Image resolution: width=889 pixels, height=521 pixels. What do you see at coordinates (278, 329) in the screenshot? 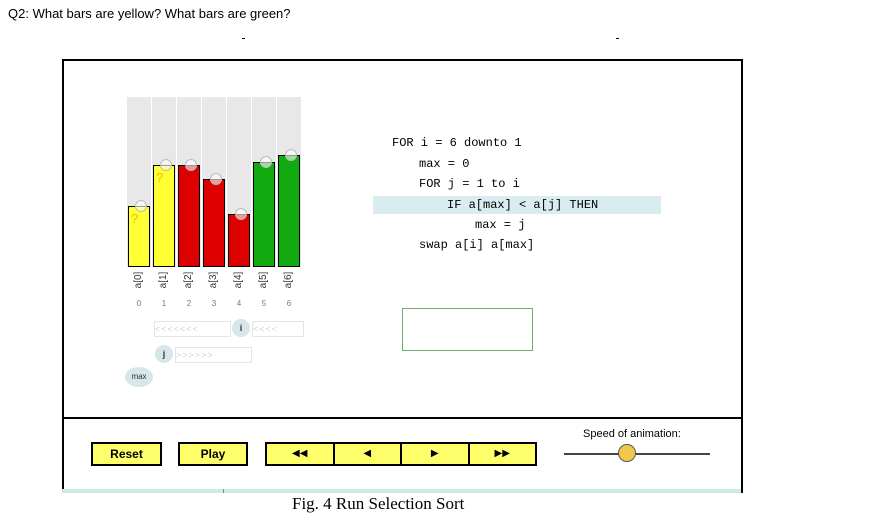
I see `i-track-right: <<<<` at bounding box center [278, 329].